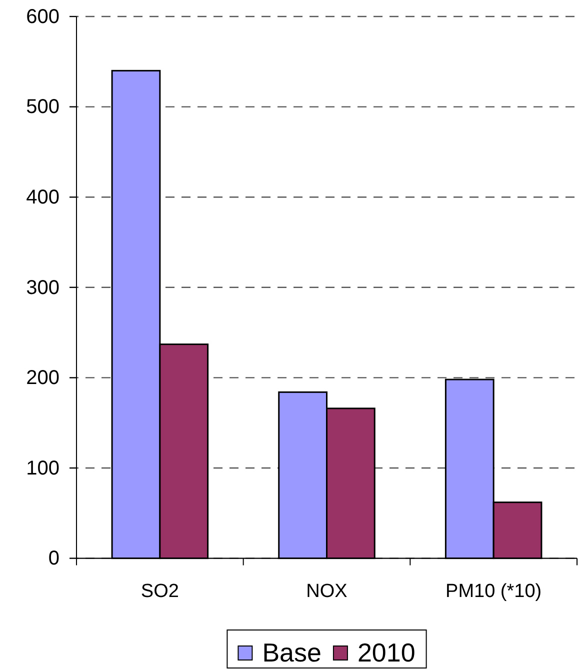 This screenshot has width=578, height=670. Describe the element at coordinates (159, 591) in the screenshot. I see `x-tick-label: SO2` at that location.